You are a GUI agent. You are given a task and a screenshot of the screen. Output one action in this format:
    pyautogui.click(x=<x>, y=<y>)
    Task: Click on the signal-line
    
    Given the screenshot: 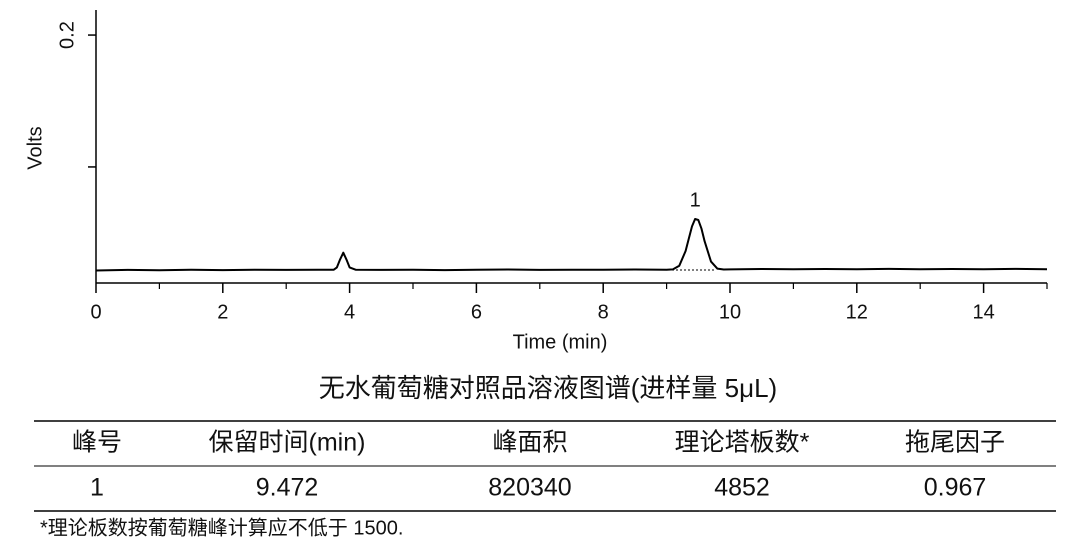 What is the action you would take?
    pyautogui.click(x=571, y=245)
    